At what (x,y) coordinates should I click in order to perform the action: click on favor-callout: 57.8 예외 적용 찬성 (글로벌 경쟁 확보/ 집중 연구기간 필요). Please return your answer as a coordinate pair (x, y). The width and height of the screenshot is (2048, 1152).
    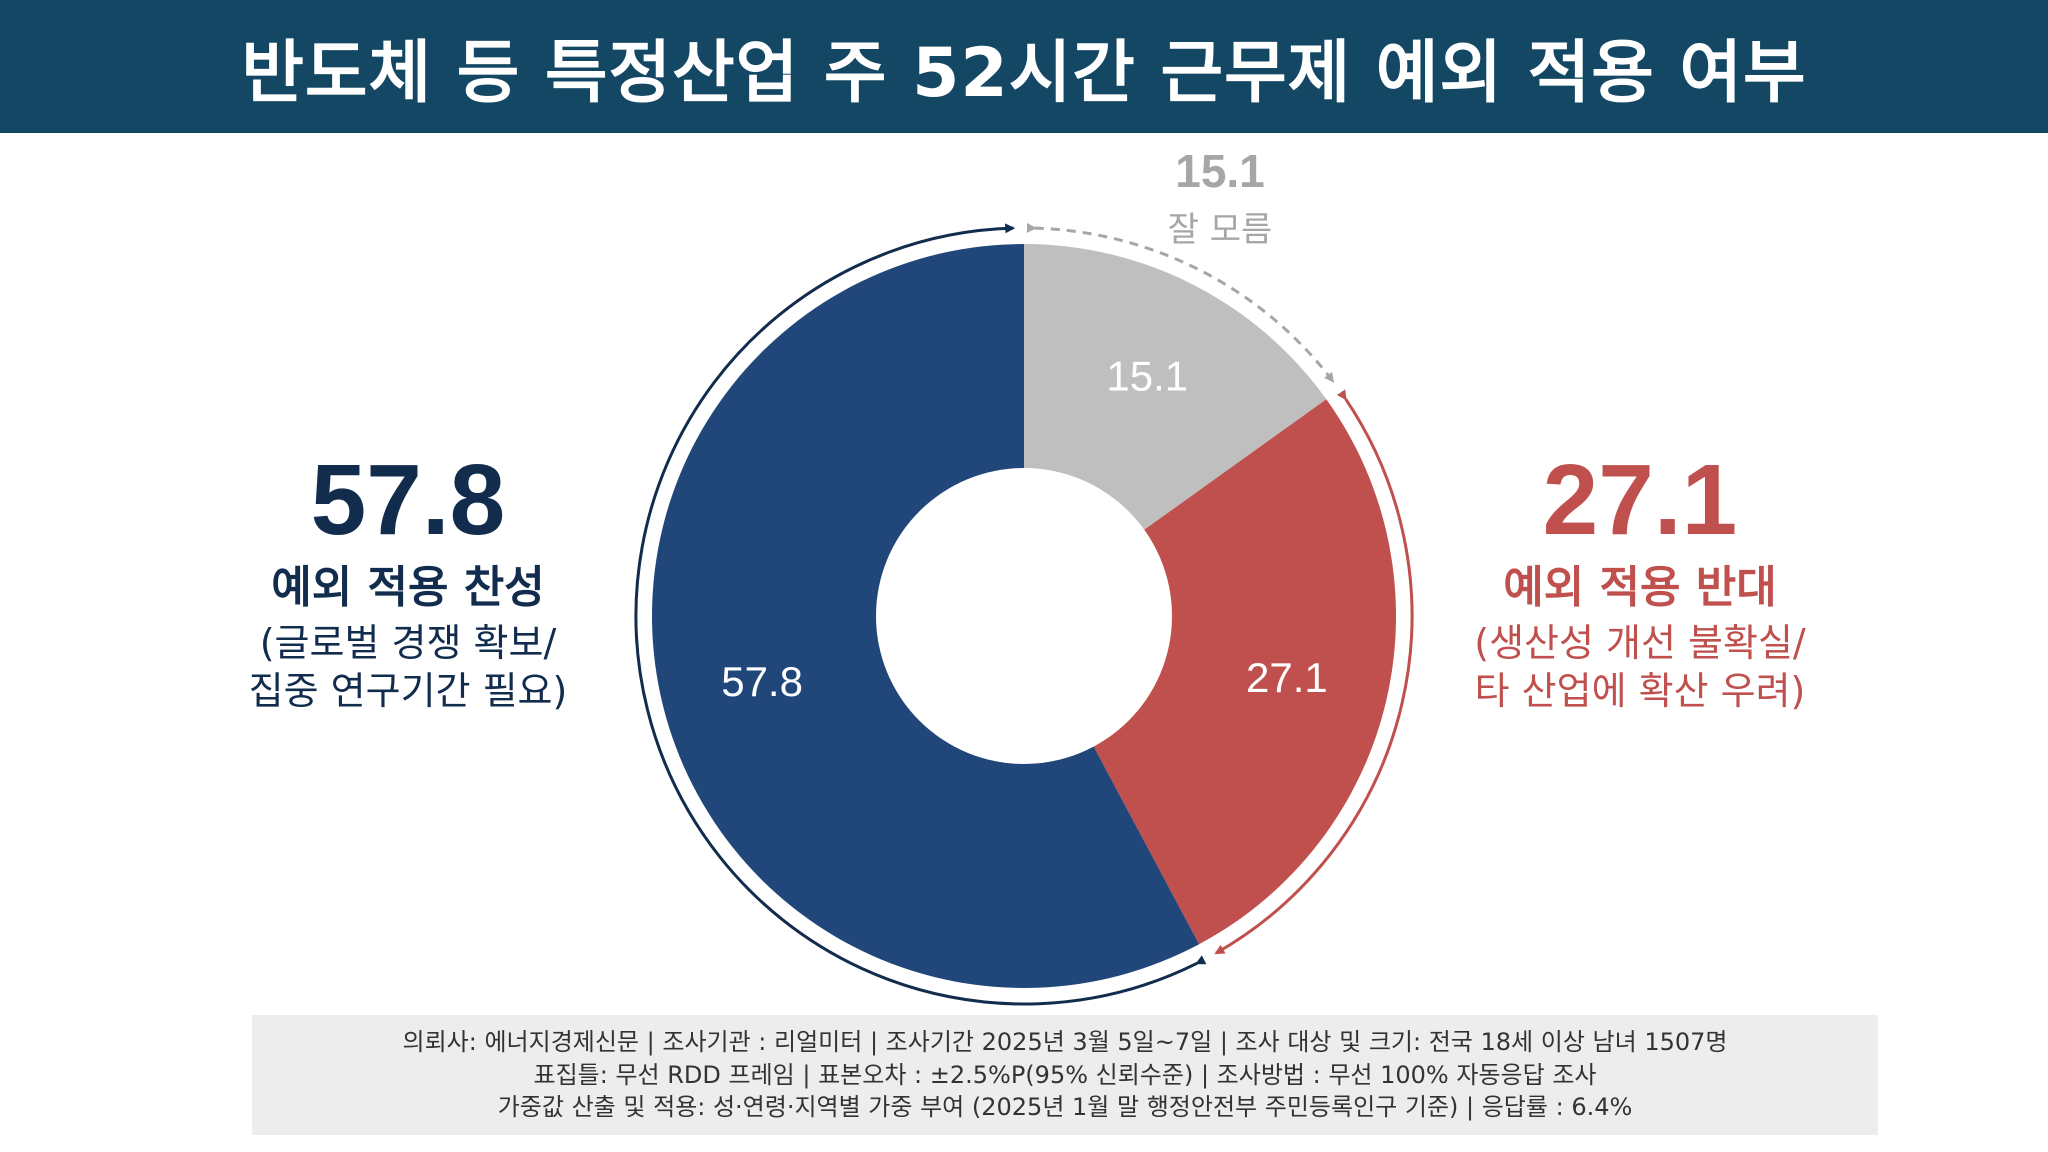
    Looking at the image, I should click on (408, 583).